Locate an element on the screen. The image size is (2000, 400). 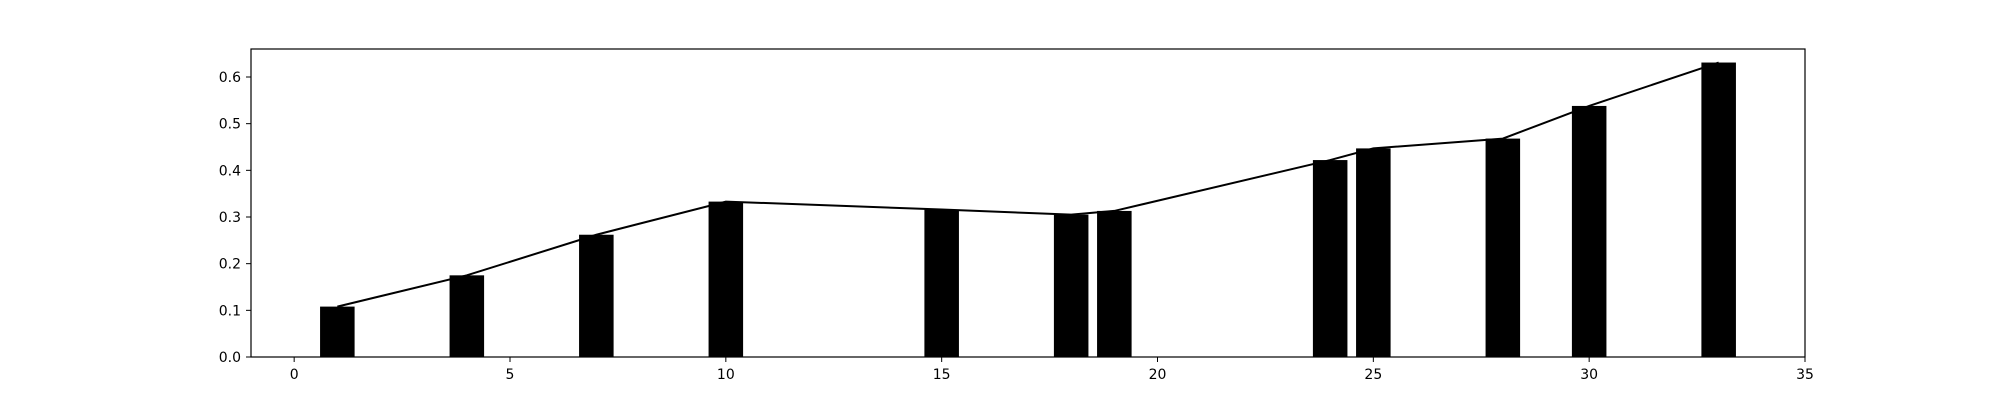
x-tick-label-6: 30 is located at coordinates (1589, 375).